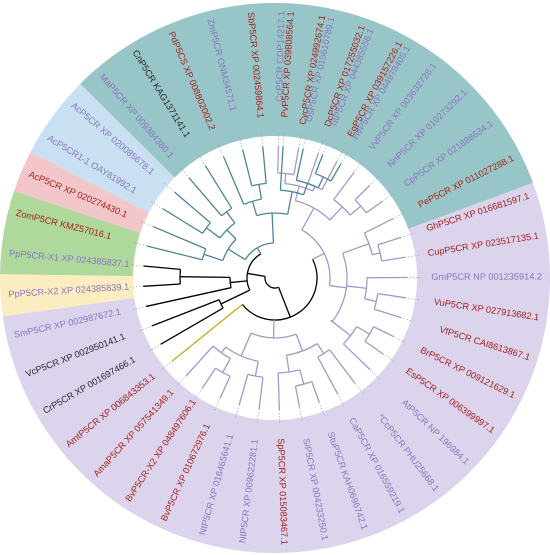  What do you see at coordinates (67, 295) in the screenshot?
I see `clade-band-yellow` at bounding box center [67, 295].